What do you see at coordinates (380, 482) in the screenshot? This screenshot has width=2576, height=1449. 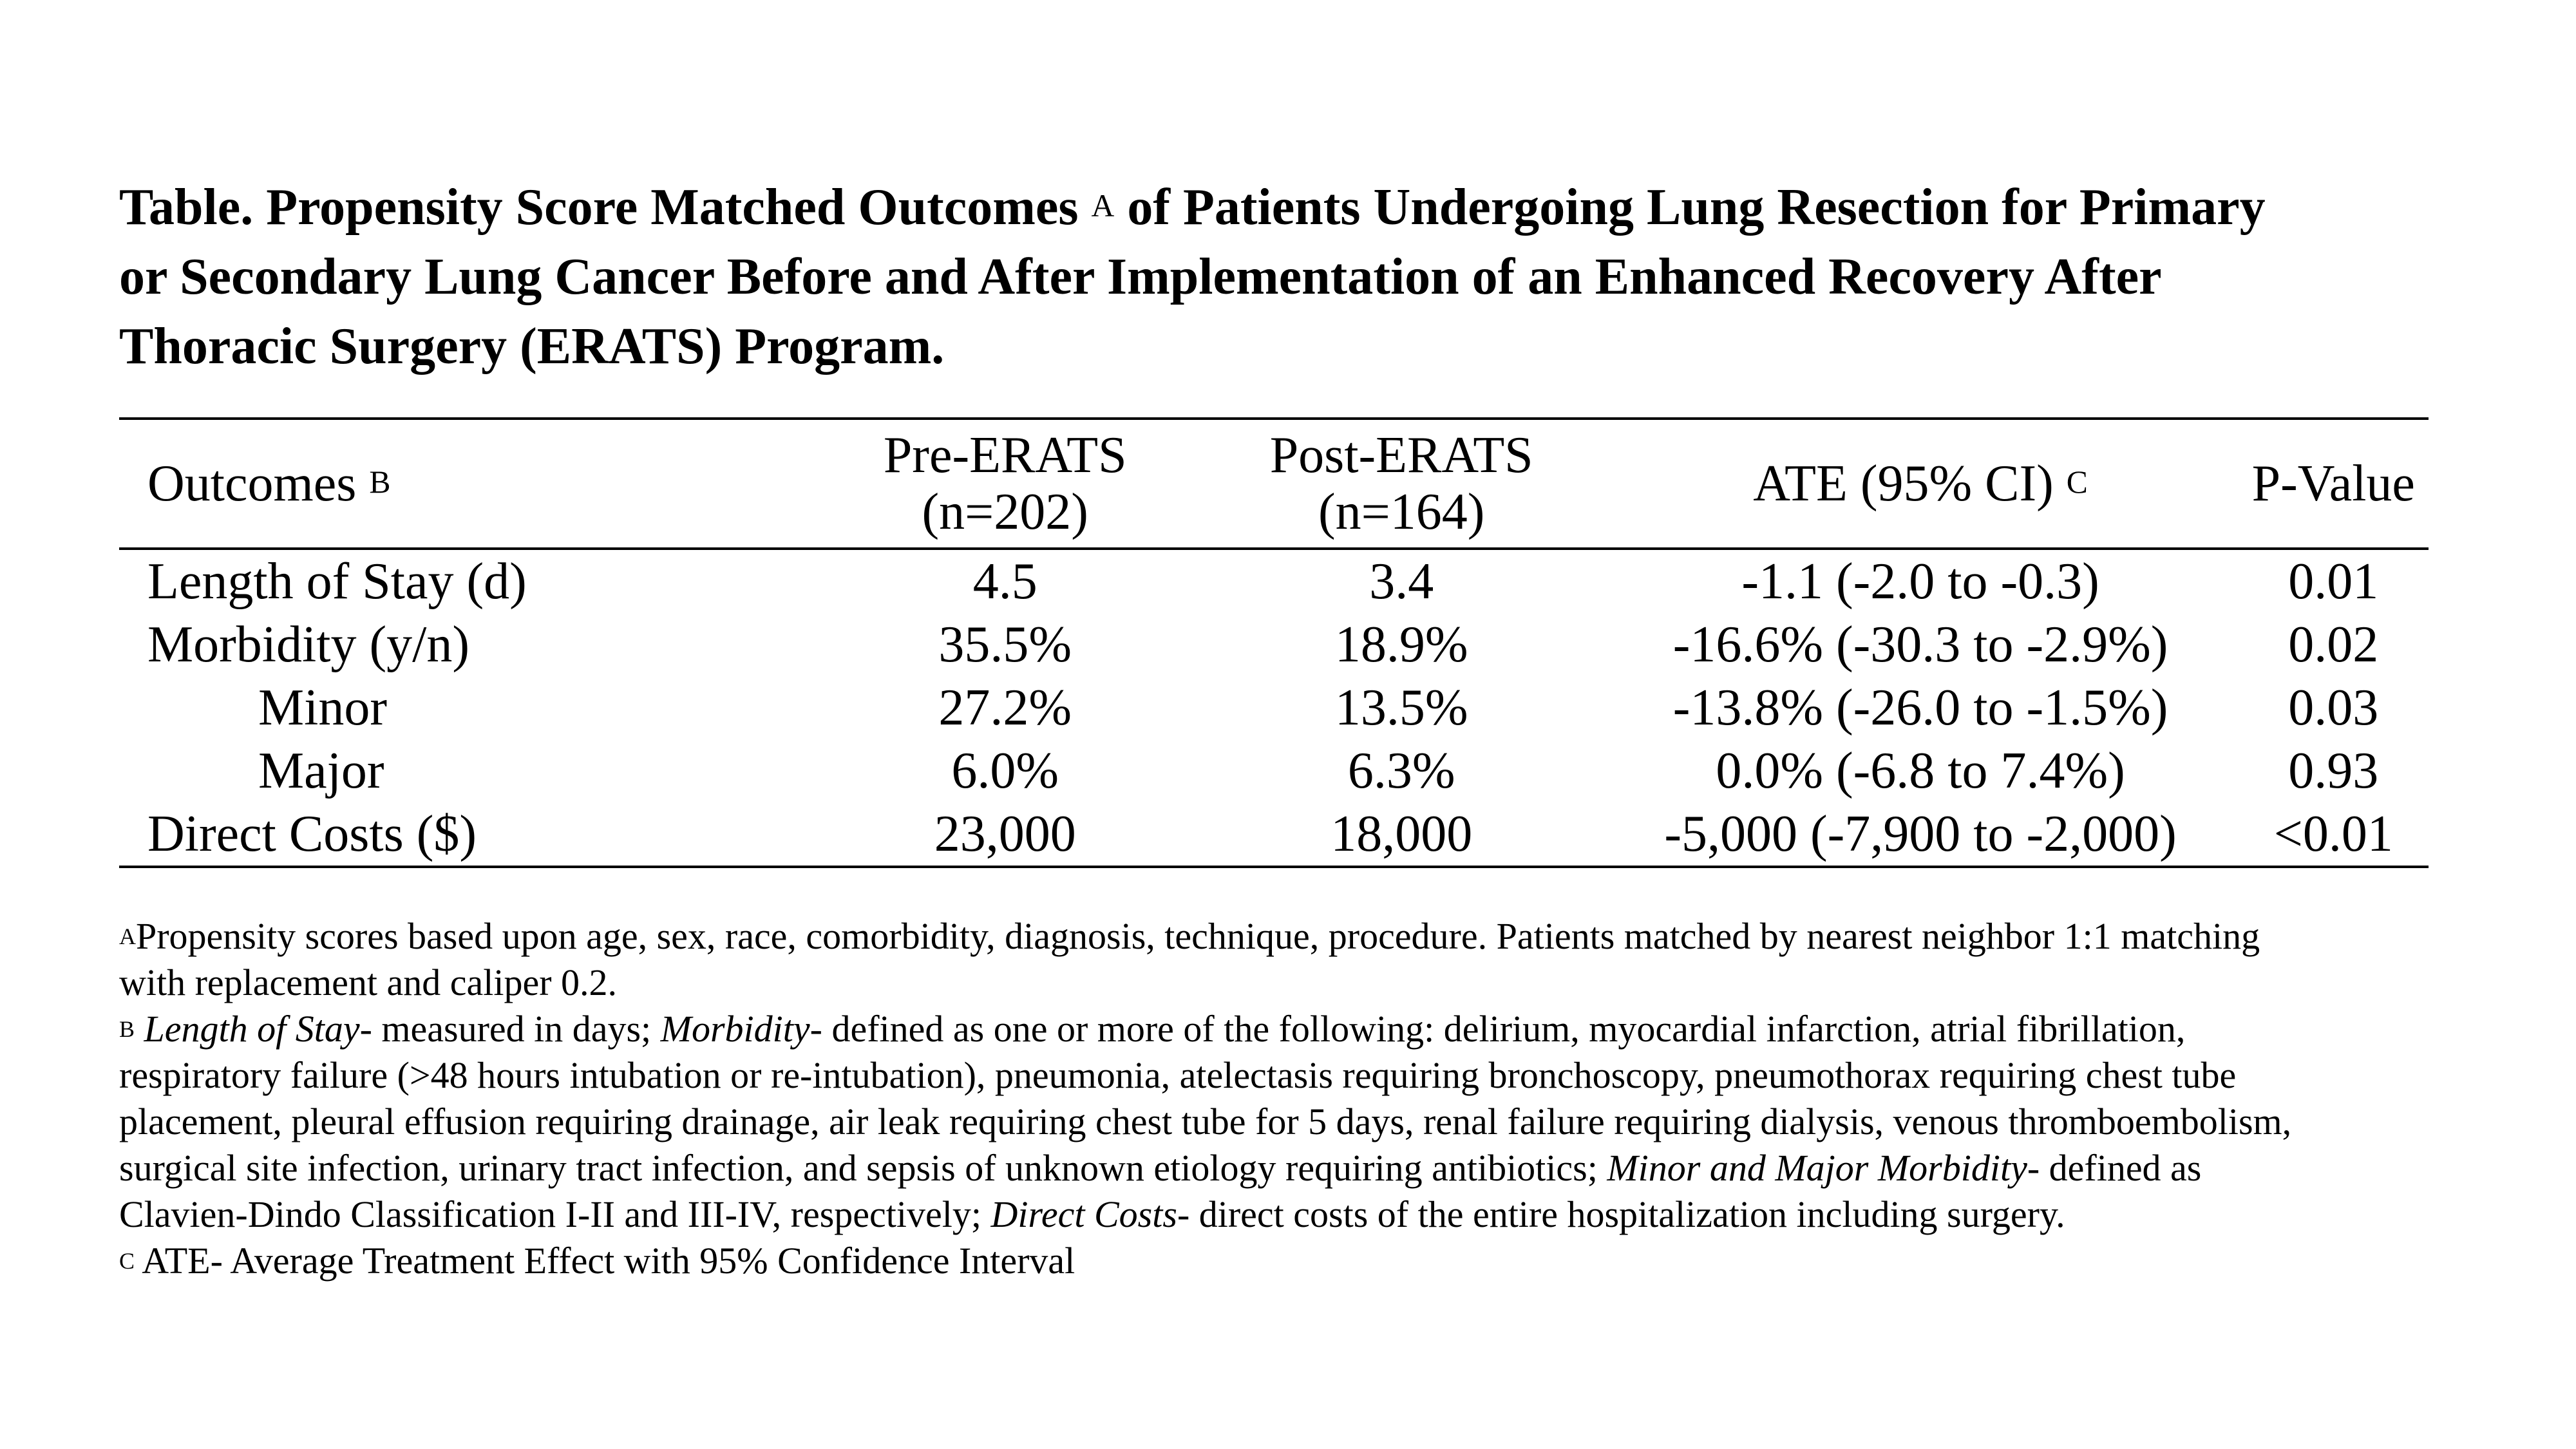 I see `header-footnote-marker-b: B` at bounding box center [380, 482].